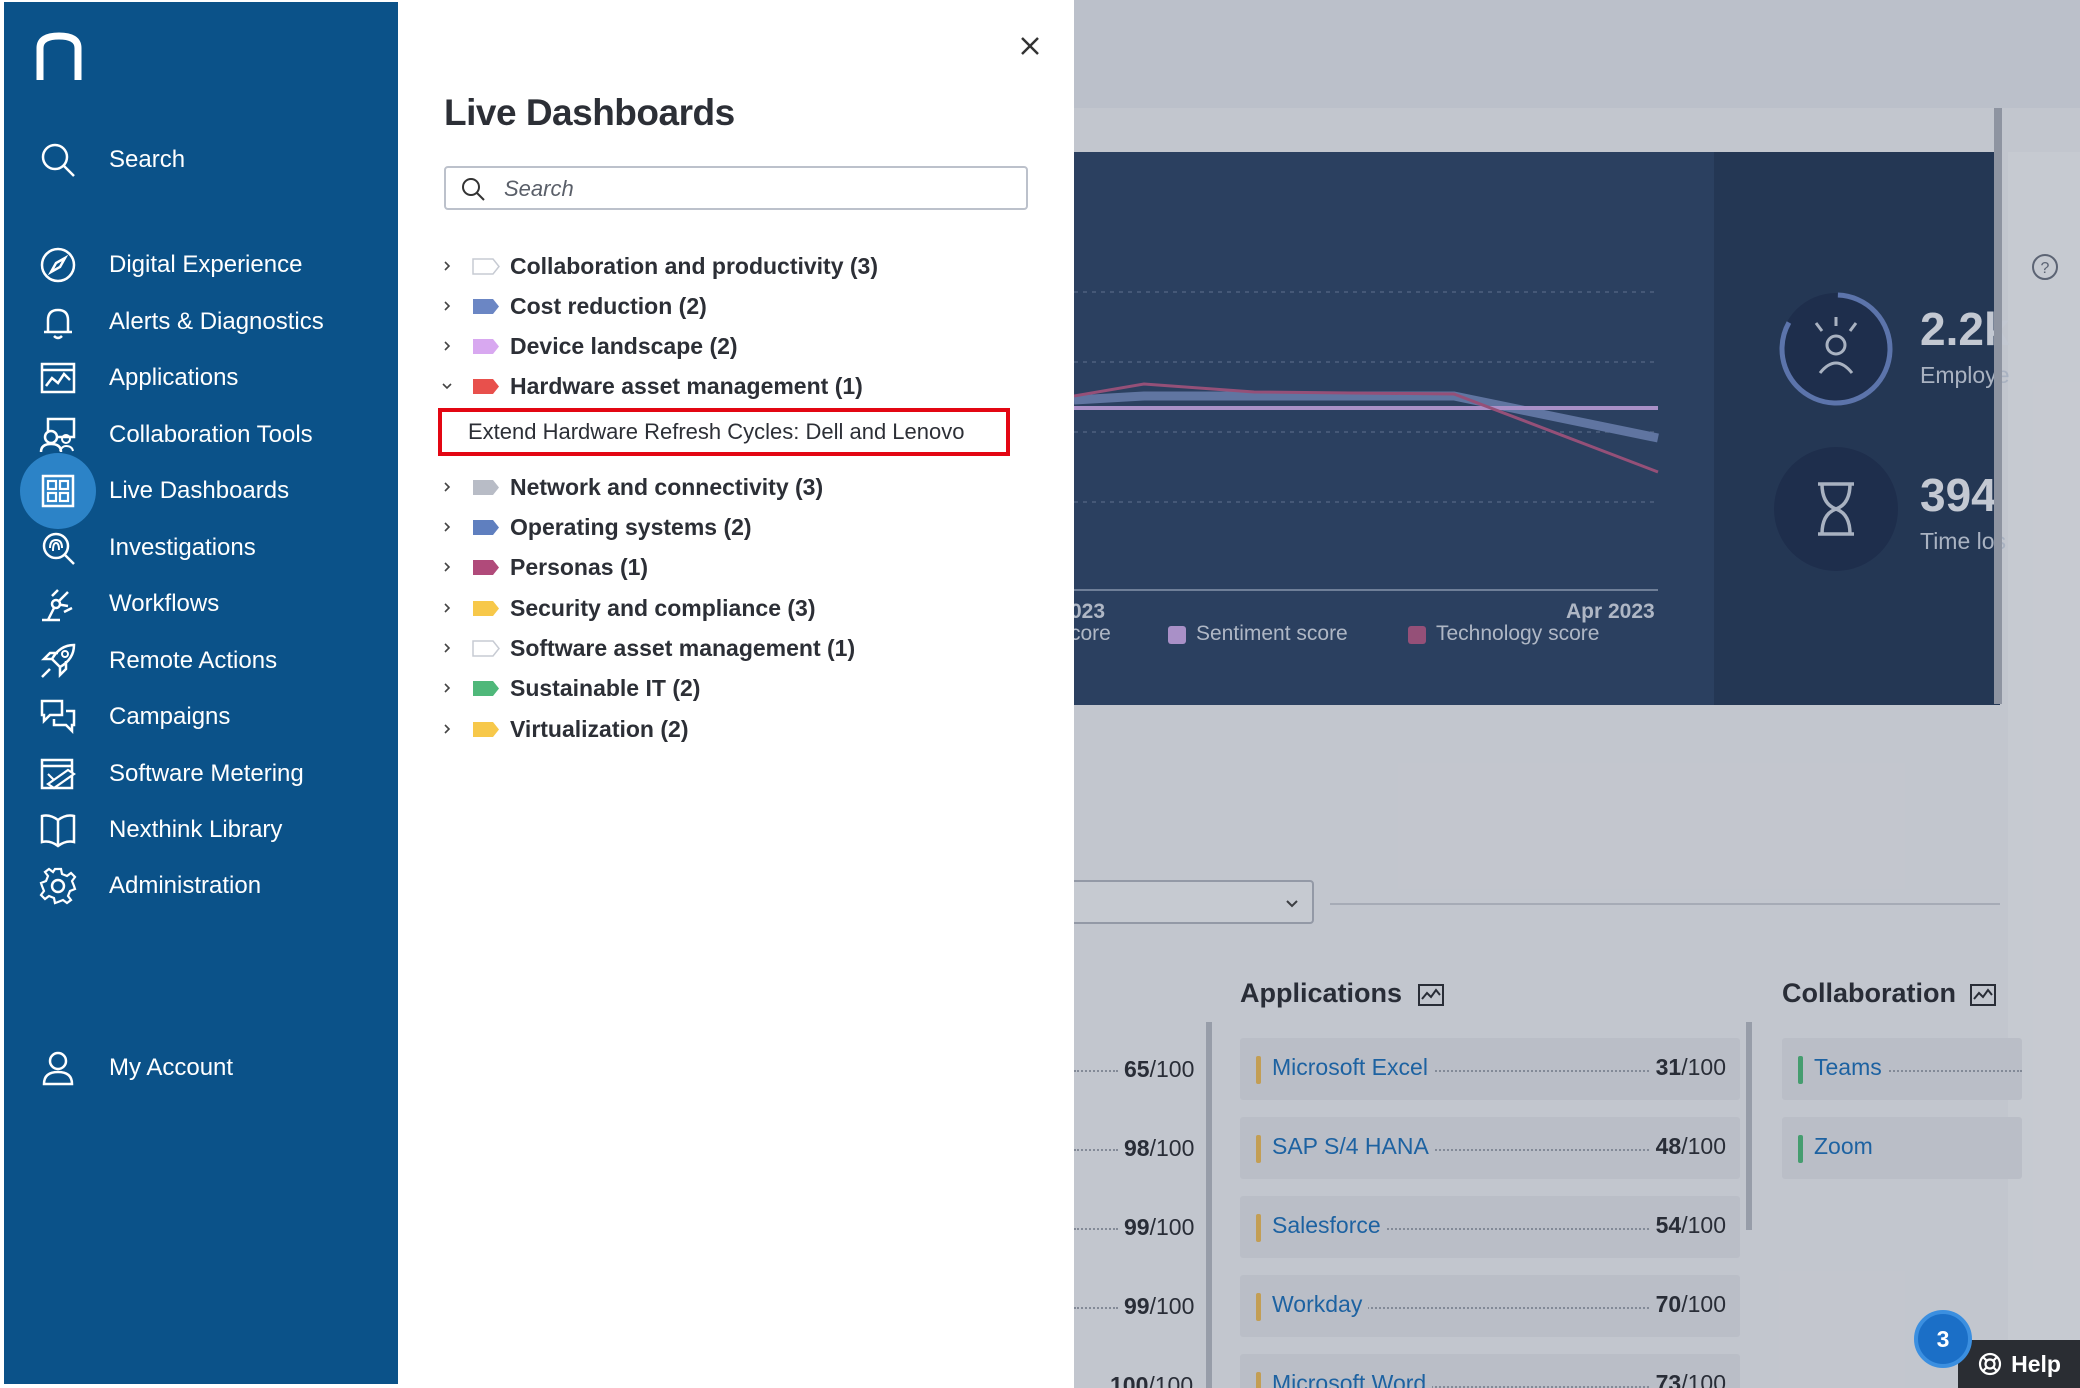 The image size is (2080, 1388). What do you see at coordinates (201, 830) in the screenshot?
I see `sidebar-item-nexthink-library: Nexthink Library` at bounding box center [201, 830].